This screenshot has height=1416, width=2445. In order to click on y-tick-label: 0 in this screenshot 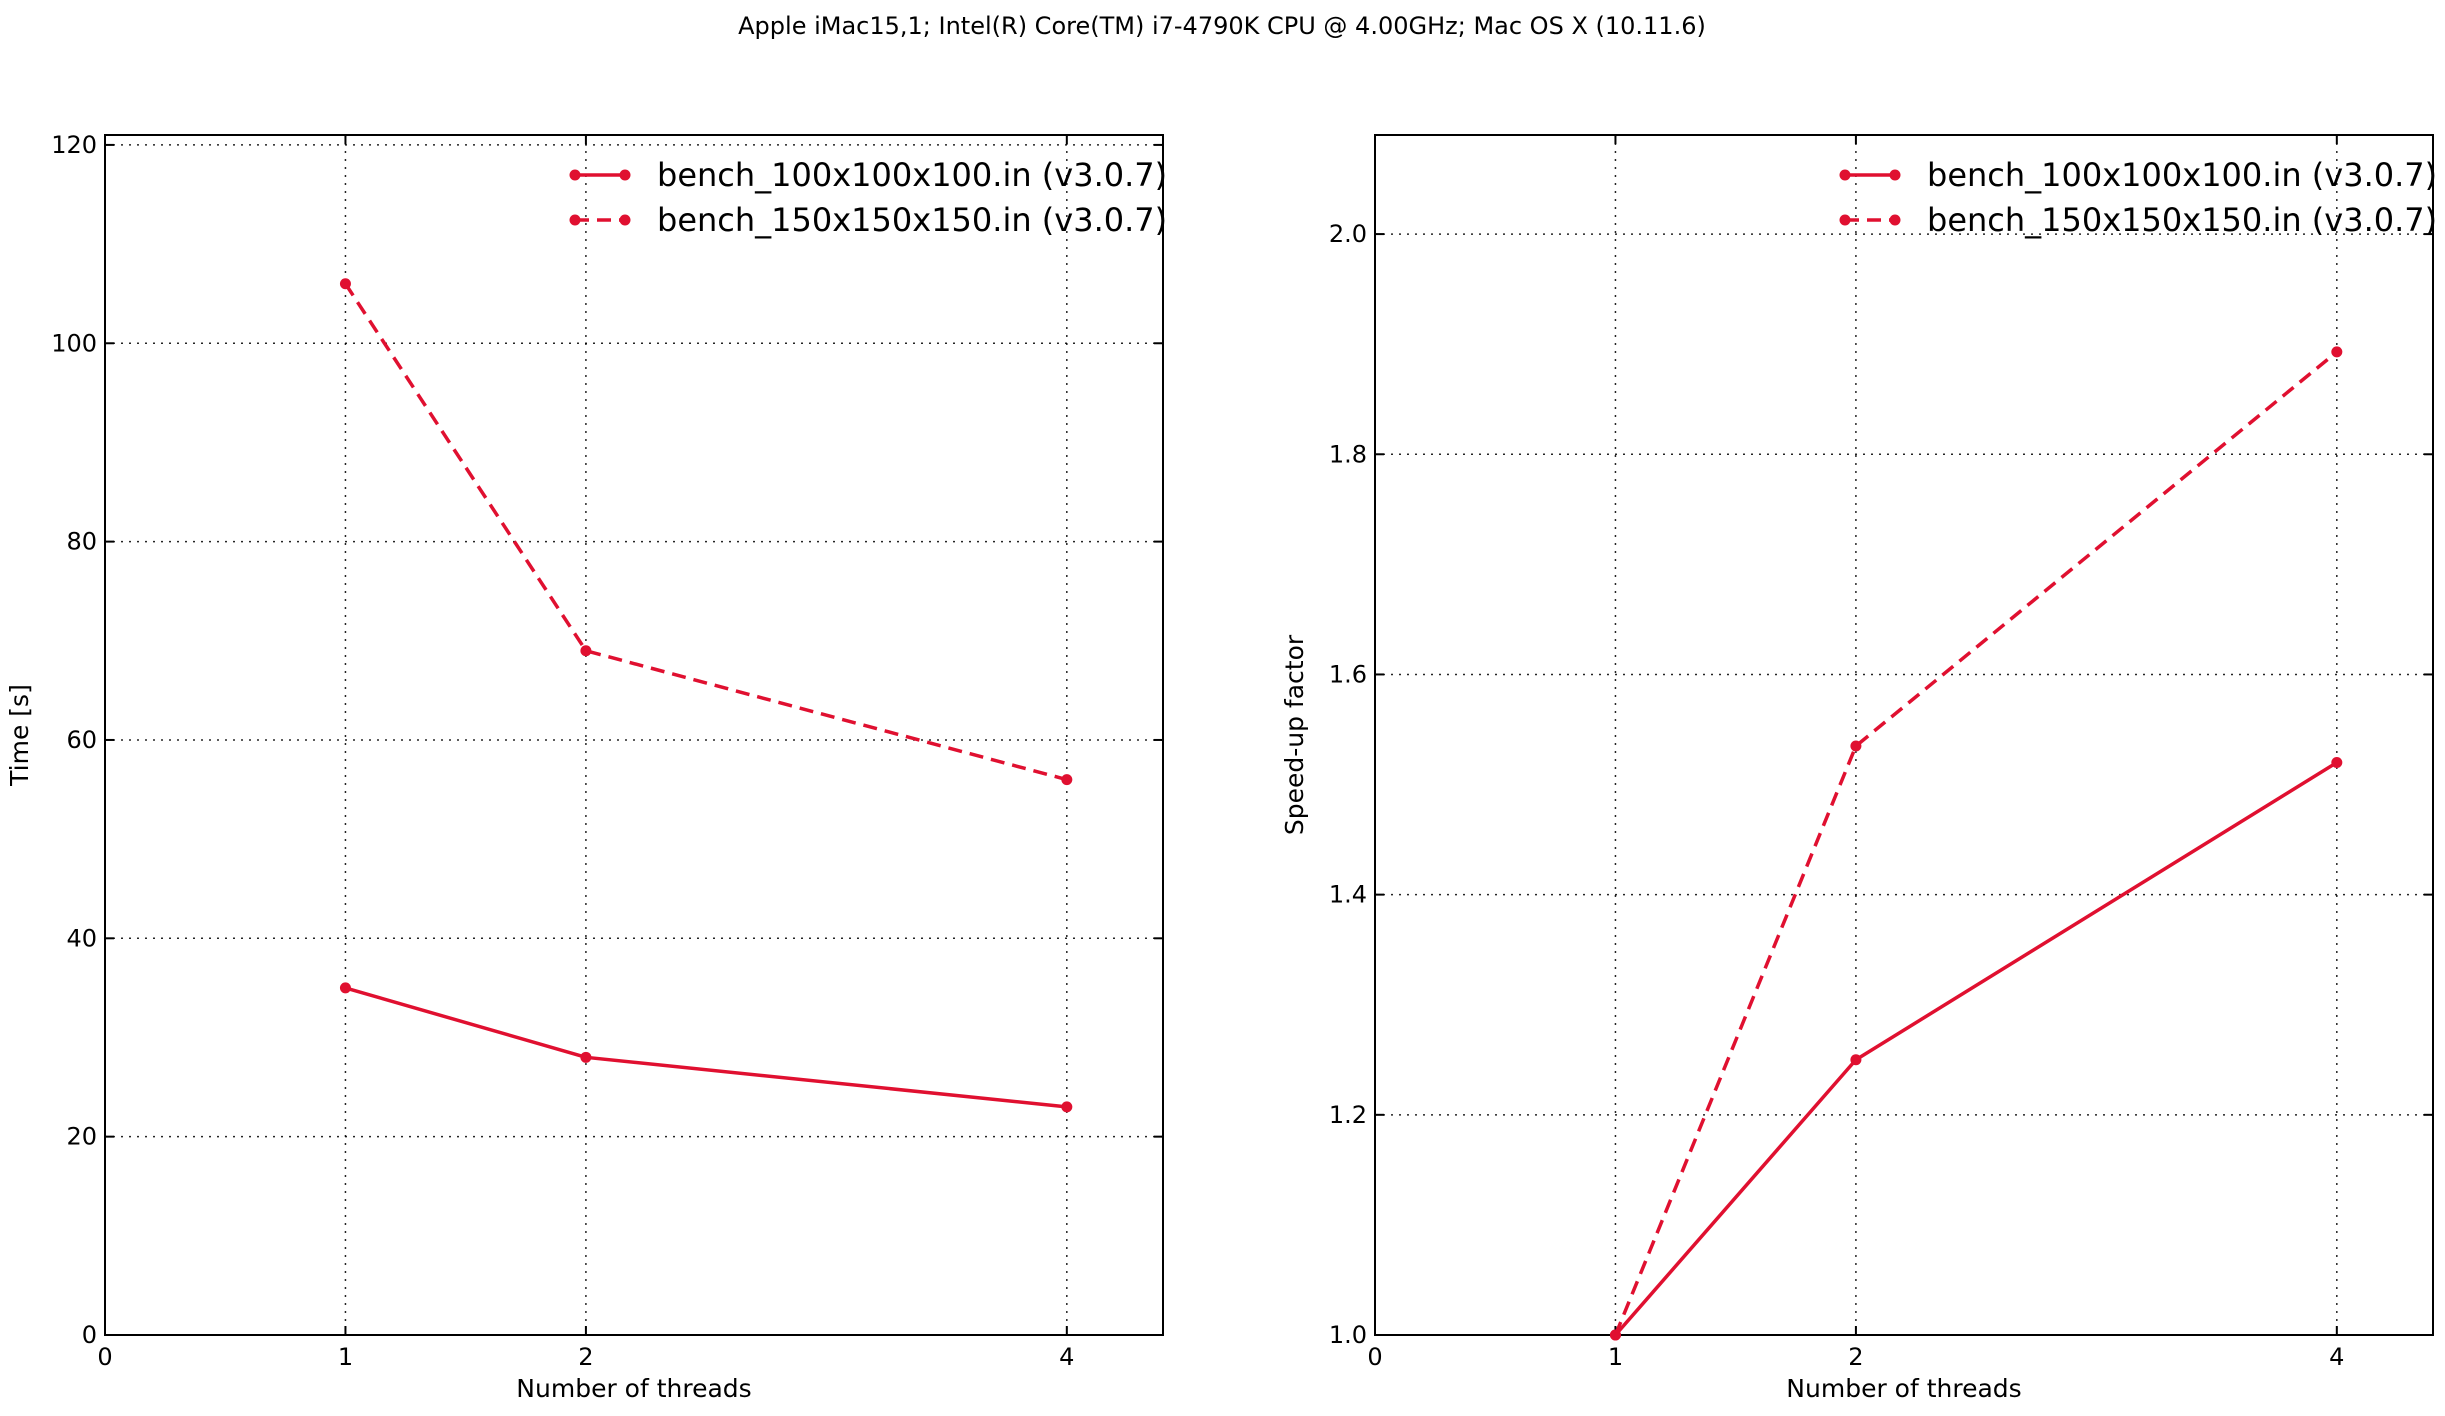, I will do `click(89, 1335)`.